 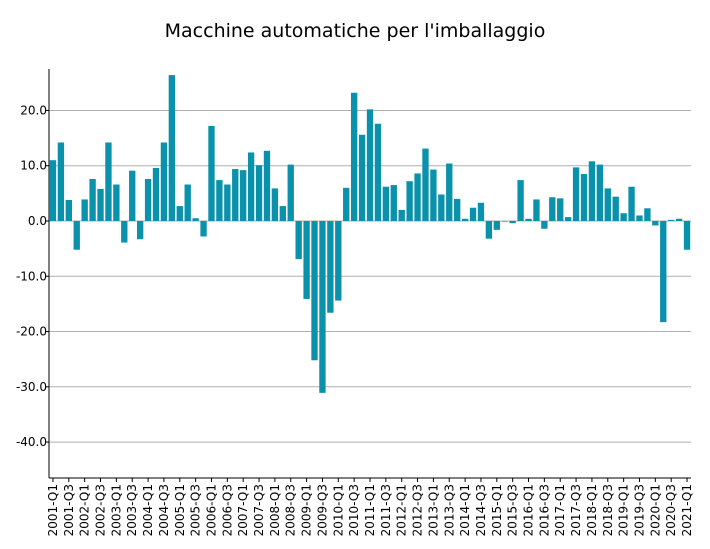 I want to click on x-tick-label: 2006-Q3, so click(x=227, y=510).